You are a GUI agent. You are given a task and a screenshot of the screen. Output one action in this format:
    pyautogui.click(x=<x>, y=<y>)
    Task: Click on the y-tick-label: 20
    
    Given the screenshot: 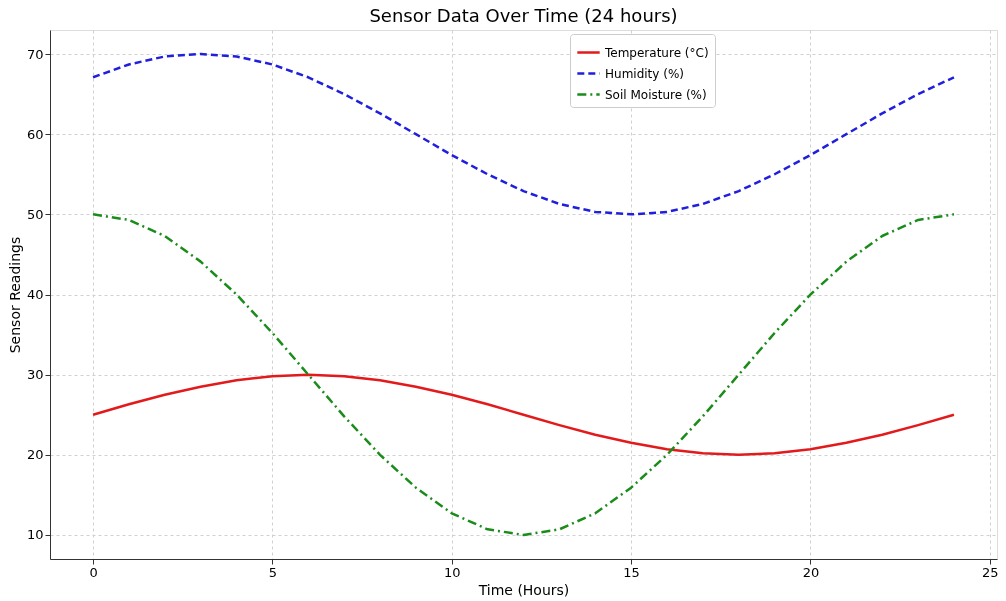 What is the action you would take?
    pyautogui.click(x=35, y=455)
    